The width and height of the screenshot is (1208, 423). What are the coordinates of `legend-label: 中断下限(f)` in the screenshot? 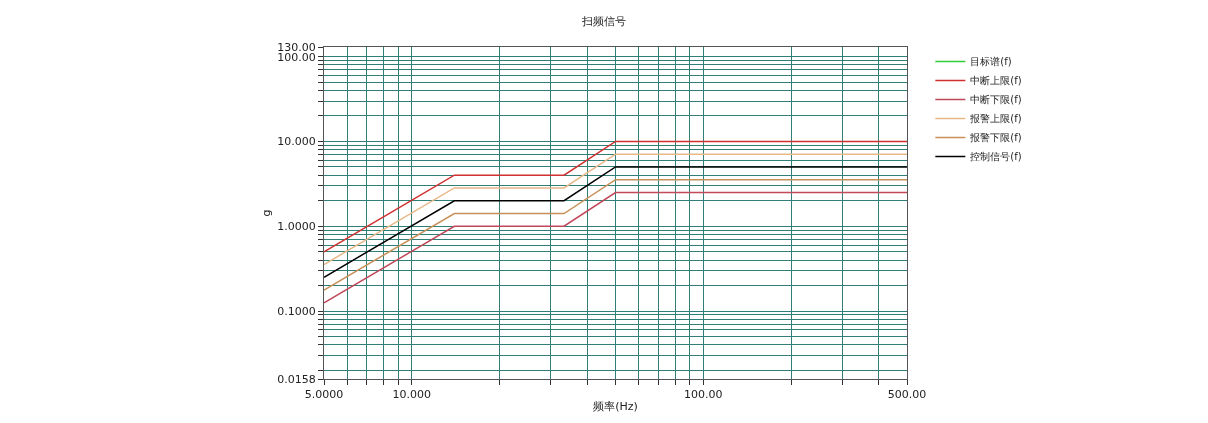 It's located at (996, 100).